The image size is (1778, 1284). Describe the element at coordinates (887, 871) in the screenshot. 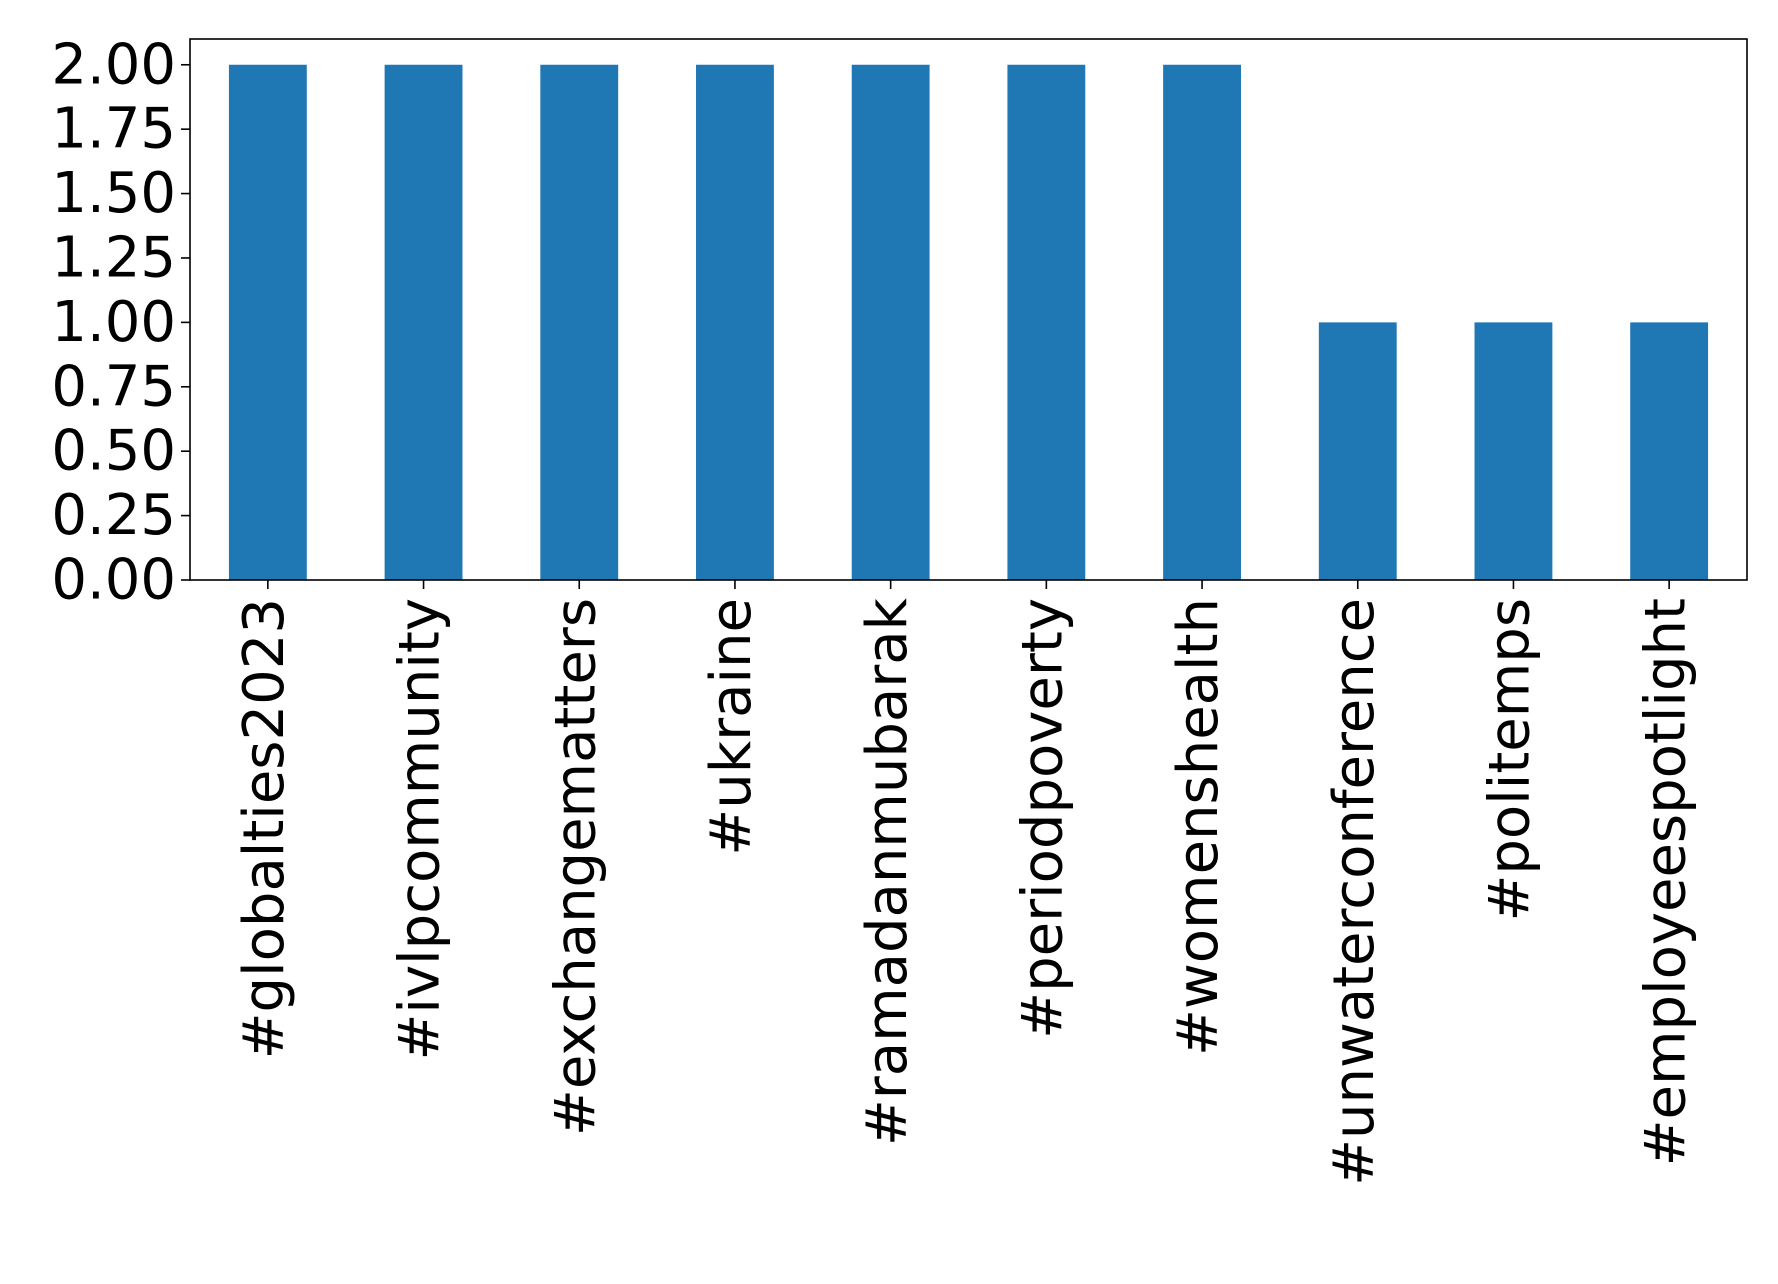

I see `x-tick-label: #ramadanmubarak` at that location.